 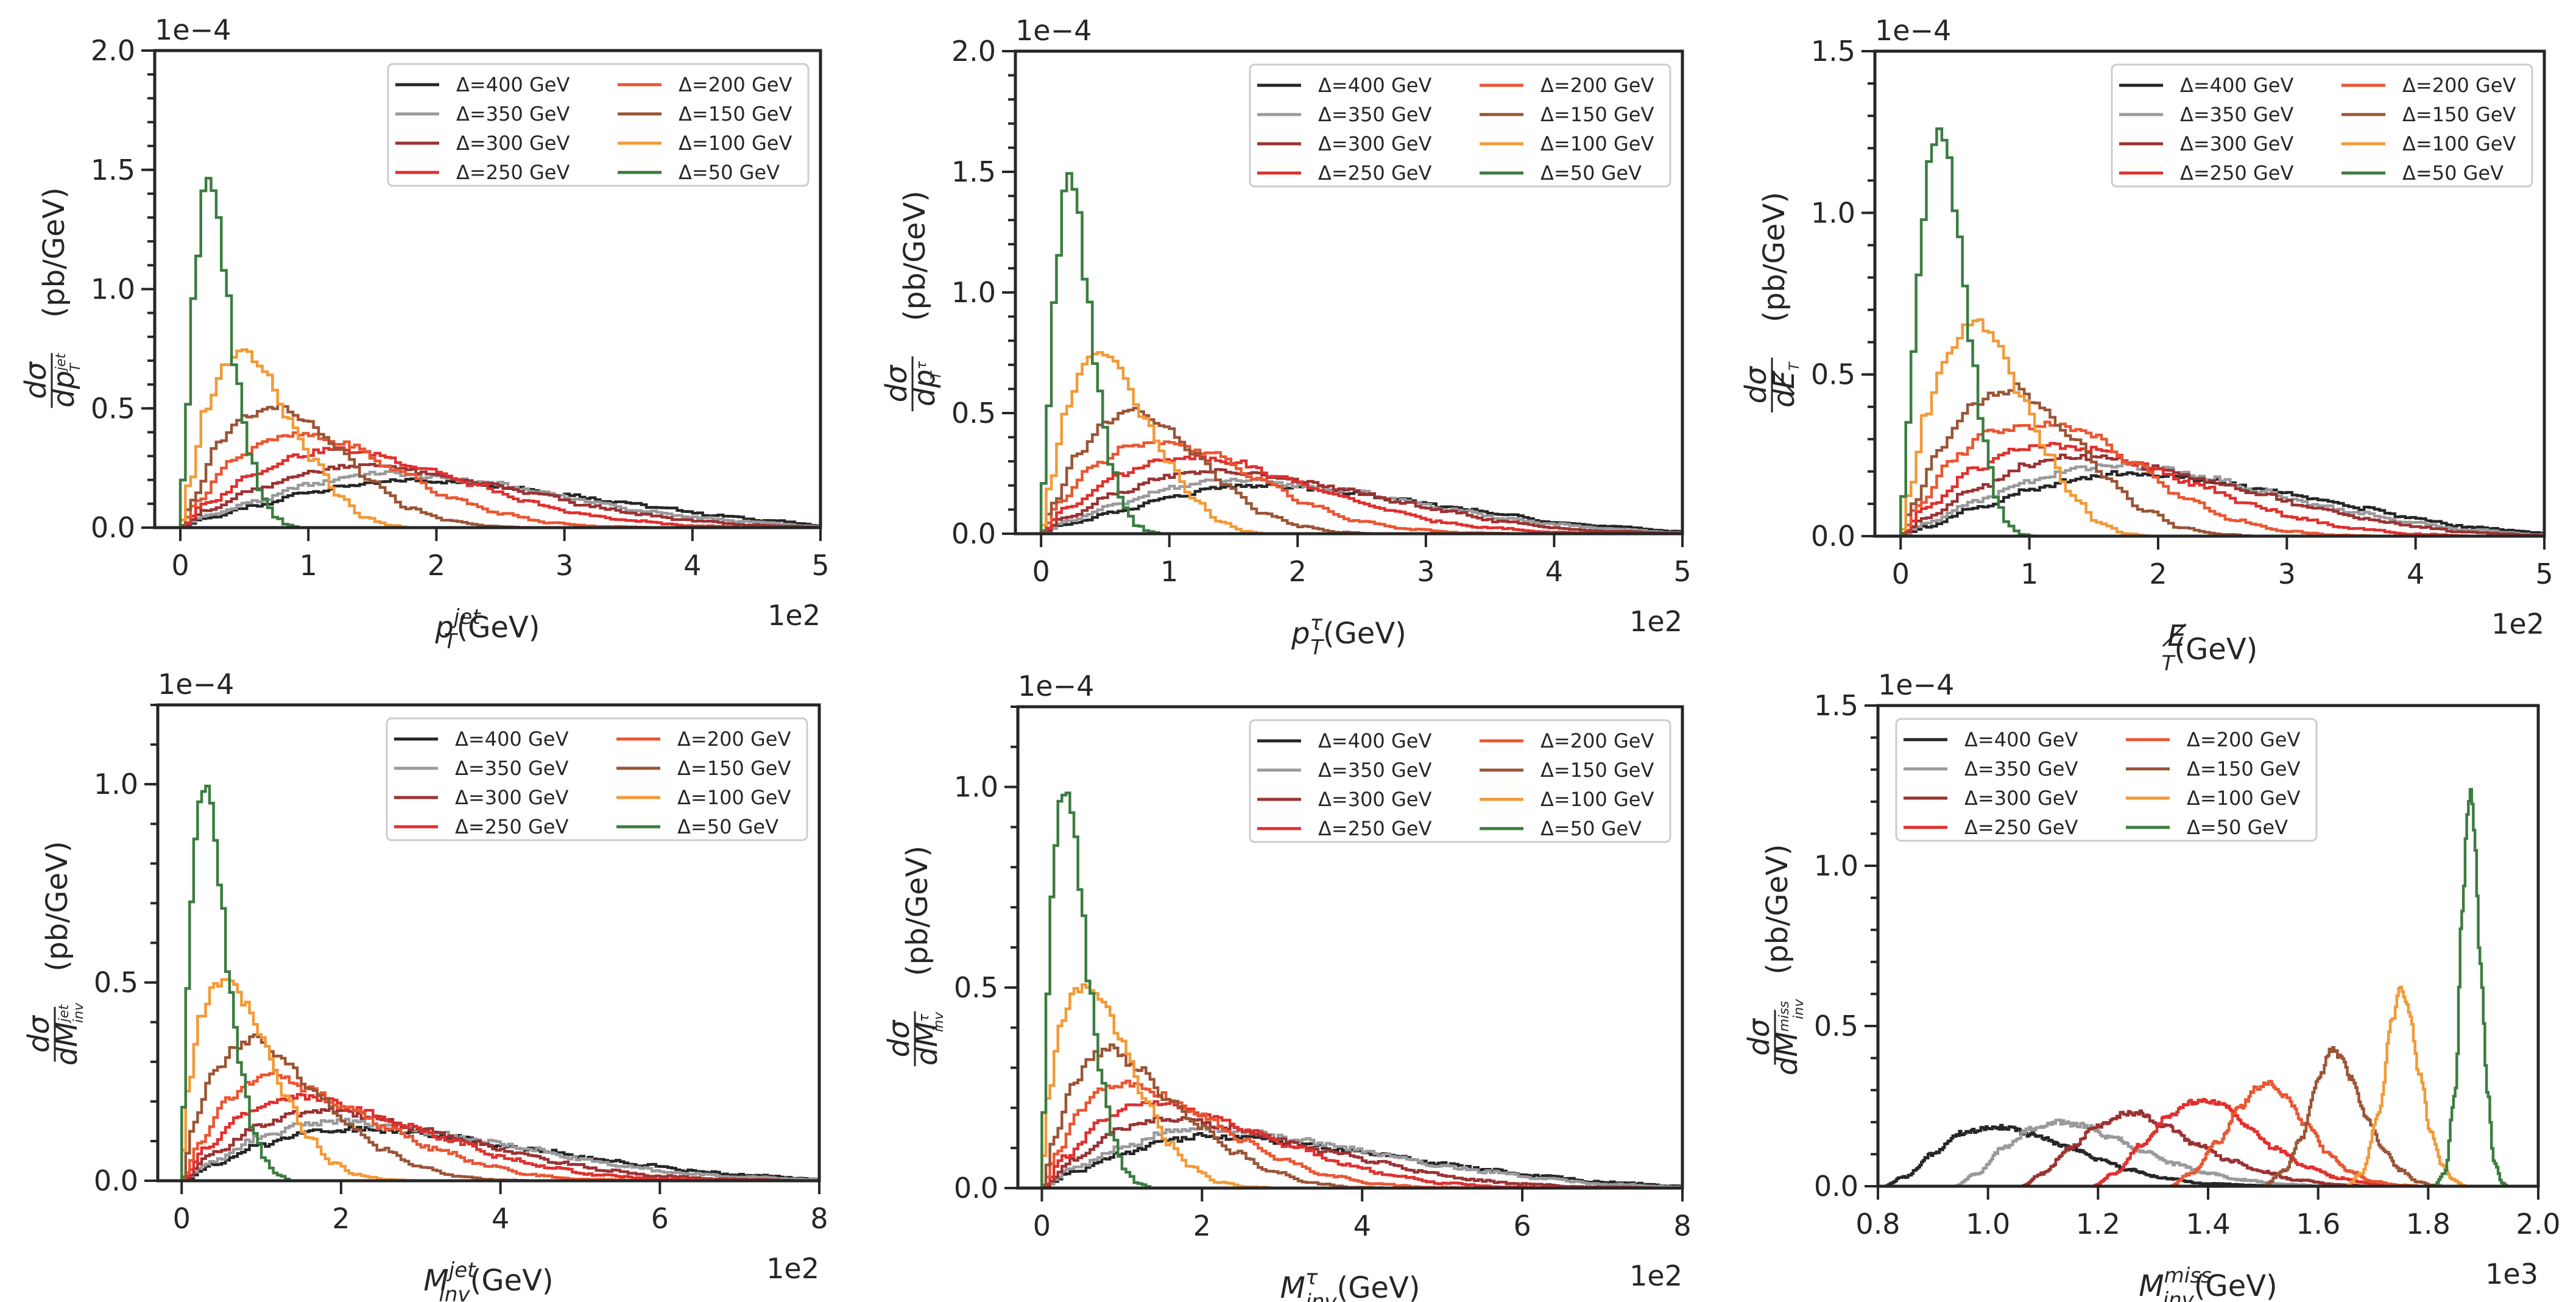 I want to click on x-tick-label: 1.2, so click(x=2098, y=1224).